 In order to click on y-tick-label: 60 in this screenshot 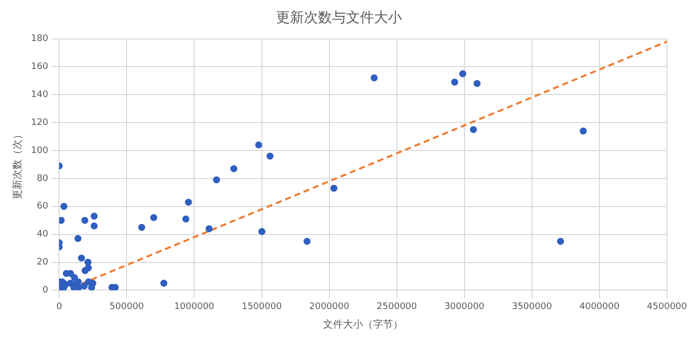, I will do `click(42, 207)`.